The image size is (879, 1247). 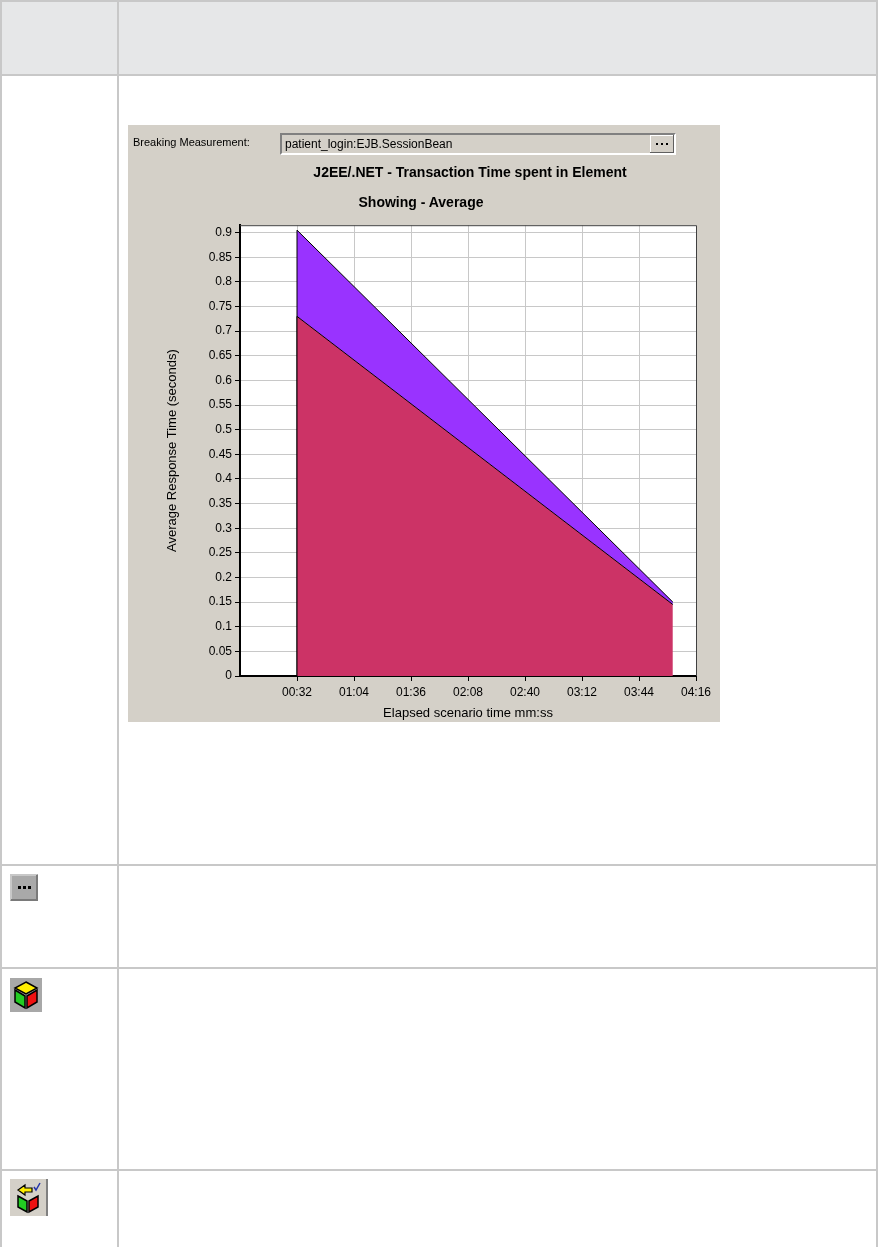 I want to click on text-field: patient_login:EJB.SessionBean, so click(x=478, y=144).